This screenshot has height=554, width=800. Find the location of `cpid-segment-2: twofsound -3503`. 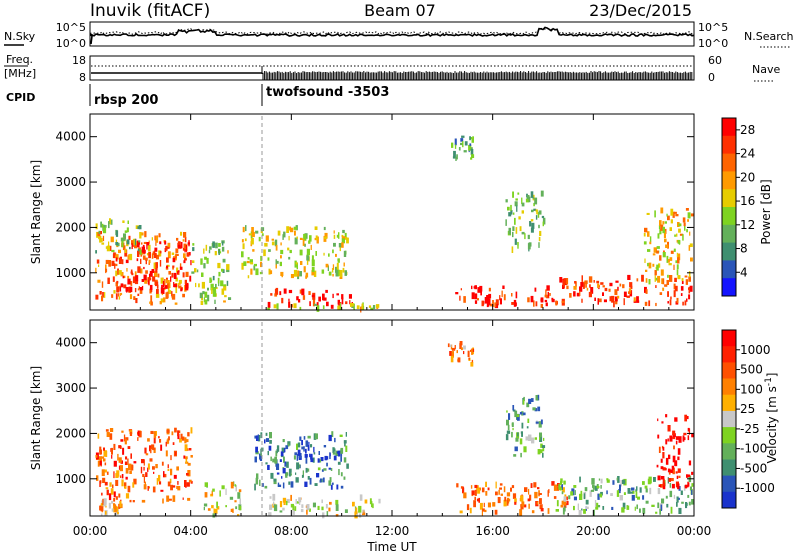

cpid-segment-2: twofsound -3503 is located at coordinates (327, 92).